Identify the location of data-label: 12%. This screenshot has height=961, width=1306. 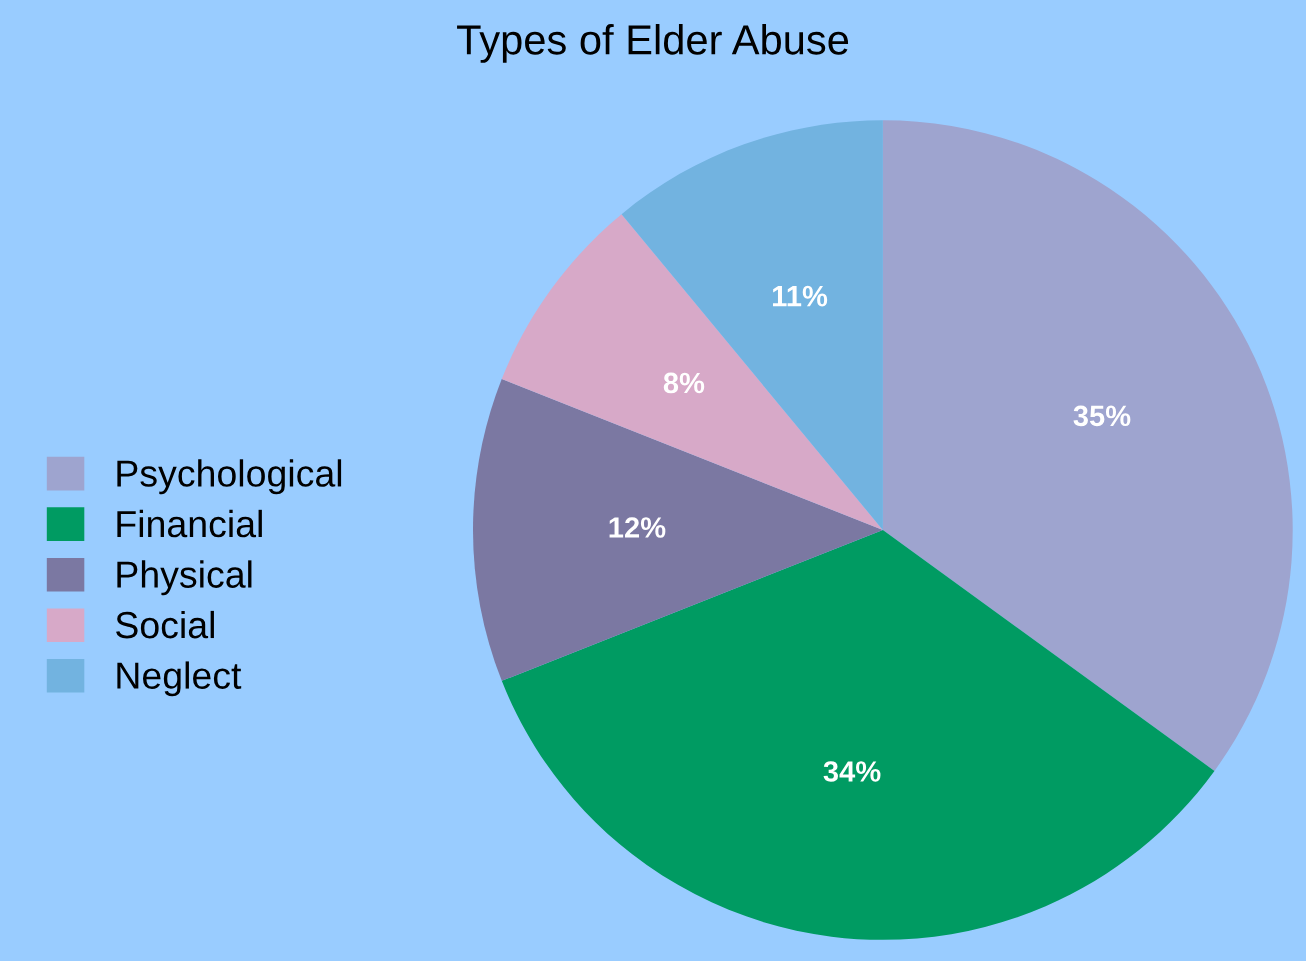
(637, 527).